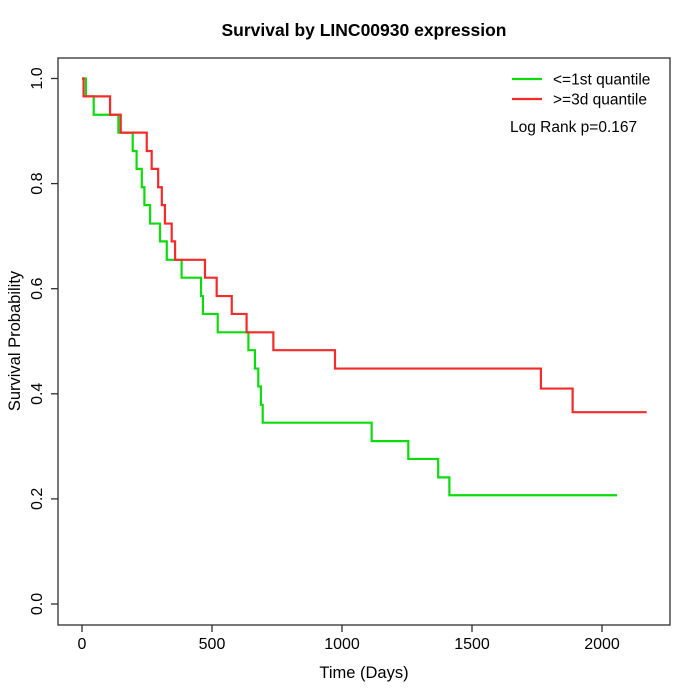  Describe the element at coordinates (600, 100) in the screenshot. I see `legend-label-third-quantile: >=3d quantile` at that location.